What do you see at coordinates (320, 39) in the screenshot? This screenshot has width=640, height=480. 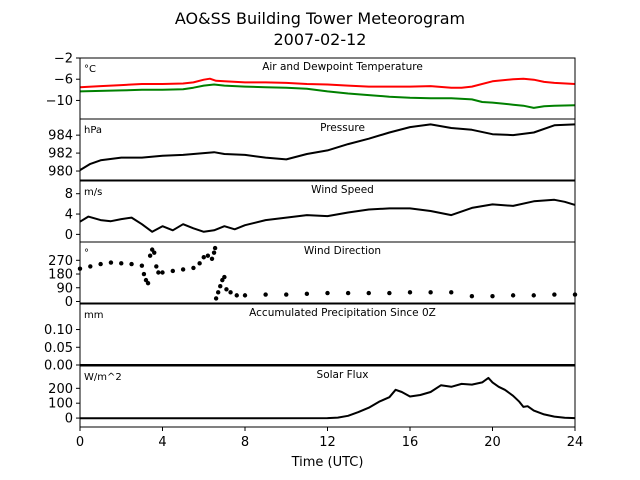 I see `chart-title-line2: 2007-02-12` at bounding box center [320, 39].